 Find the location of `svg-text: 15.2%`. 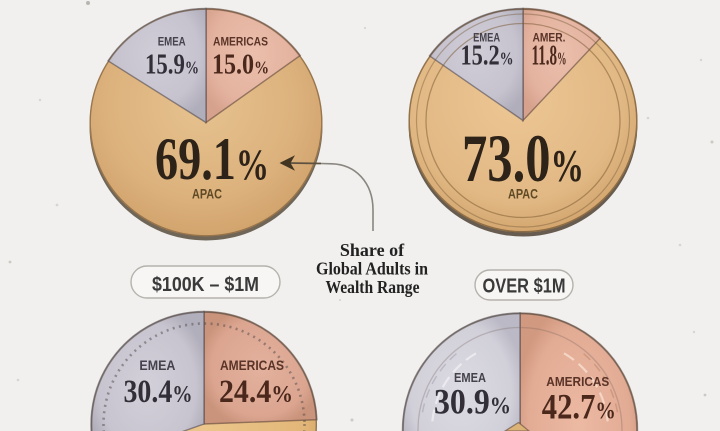

svg-text: 15.2% is located at coordinates (487, 56).